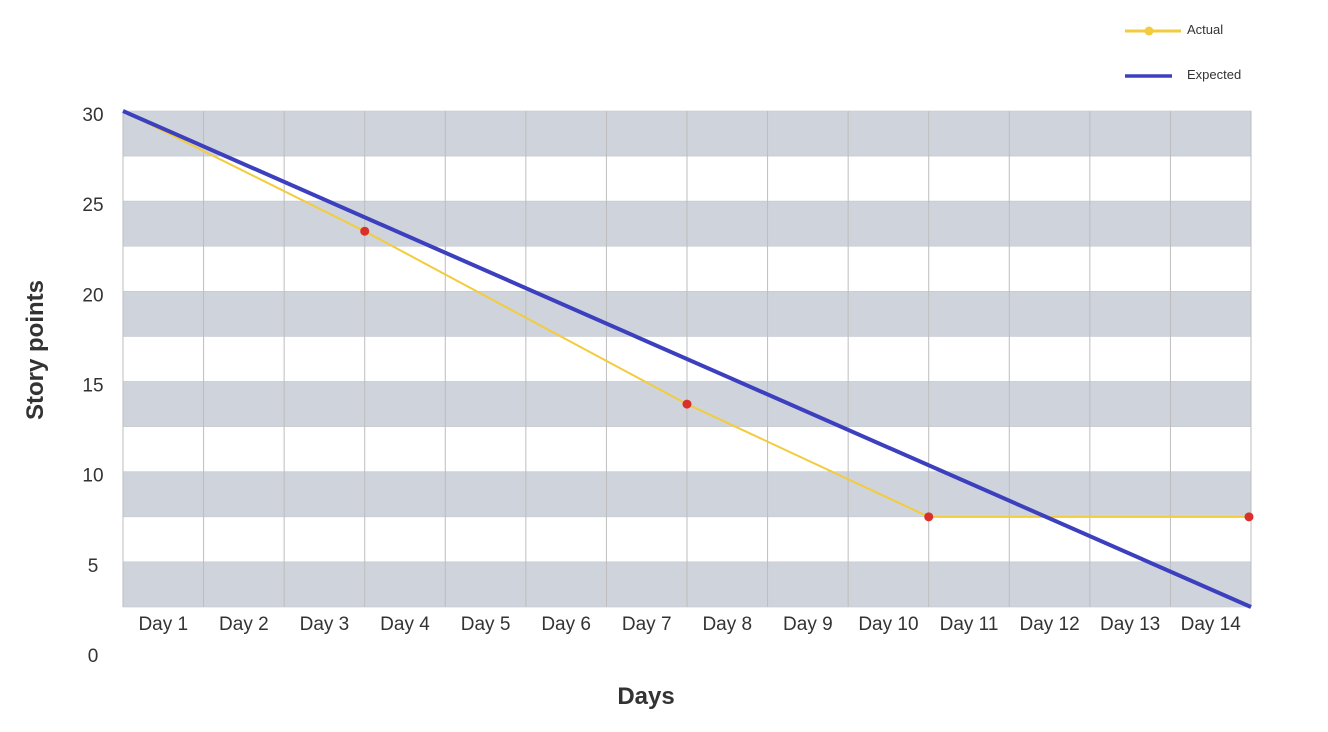 The width and height of the screenshot is (1328, 732). What do you see at coordinates (647, 624) in the screenshot?
I see `x-tick-label: Day 7` at bounding box center [647, 624].